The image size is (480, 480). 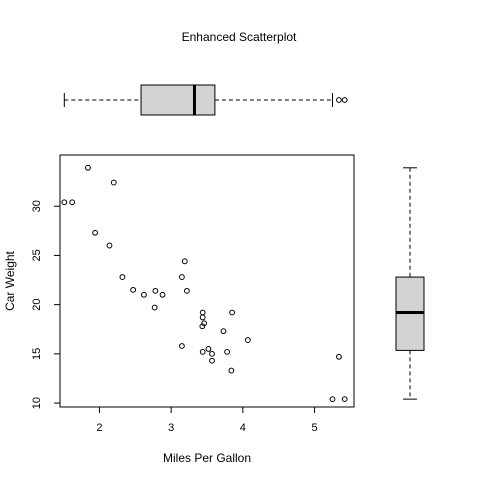 I want to click on y-tick-label: 30, so click(x=37, y=206).